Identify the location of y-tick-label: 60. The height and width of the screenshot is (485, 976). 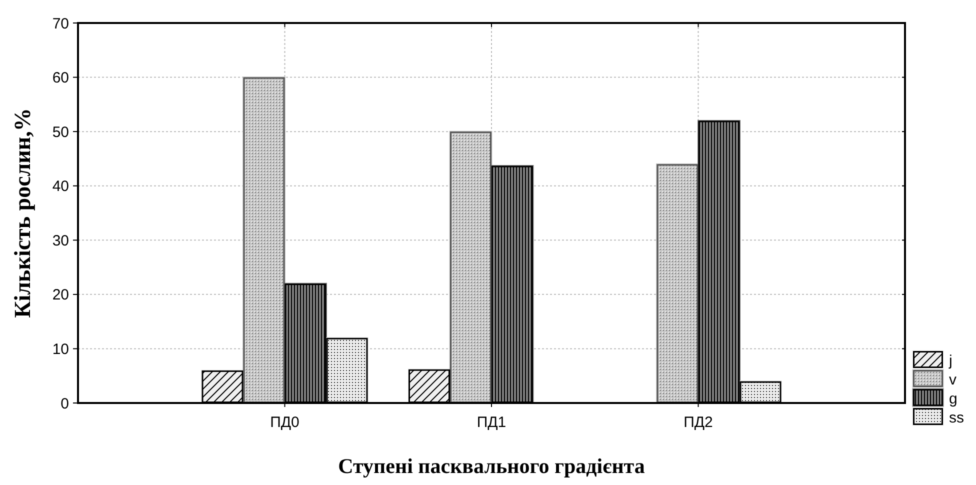
(60, 78).